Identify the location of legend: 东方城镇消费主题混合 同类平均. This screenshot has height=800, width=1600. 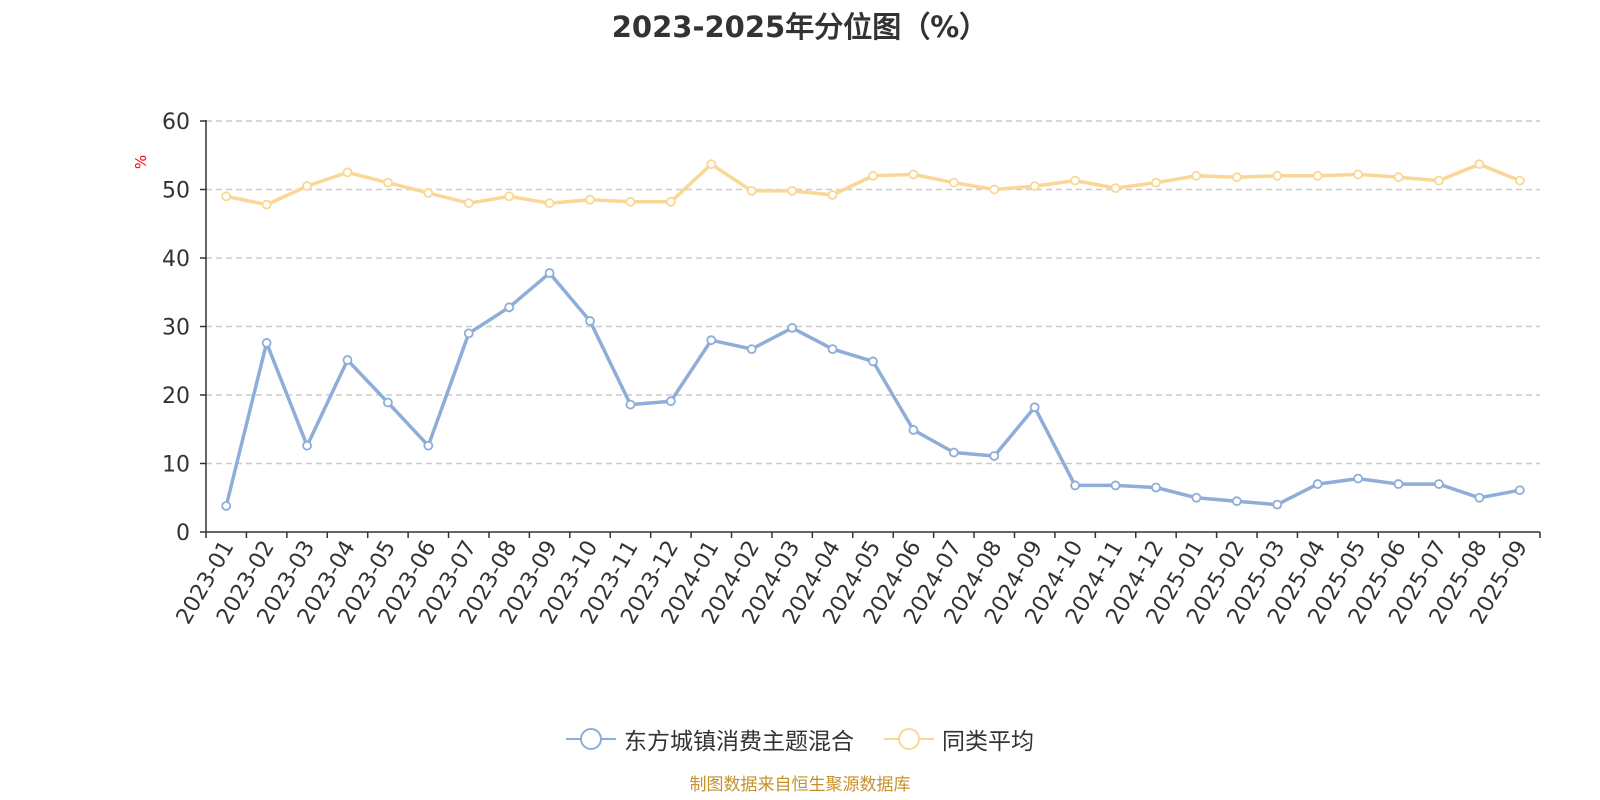
(800, 739).